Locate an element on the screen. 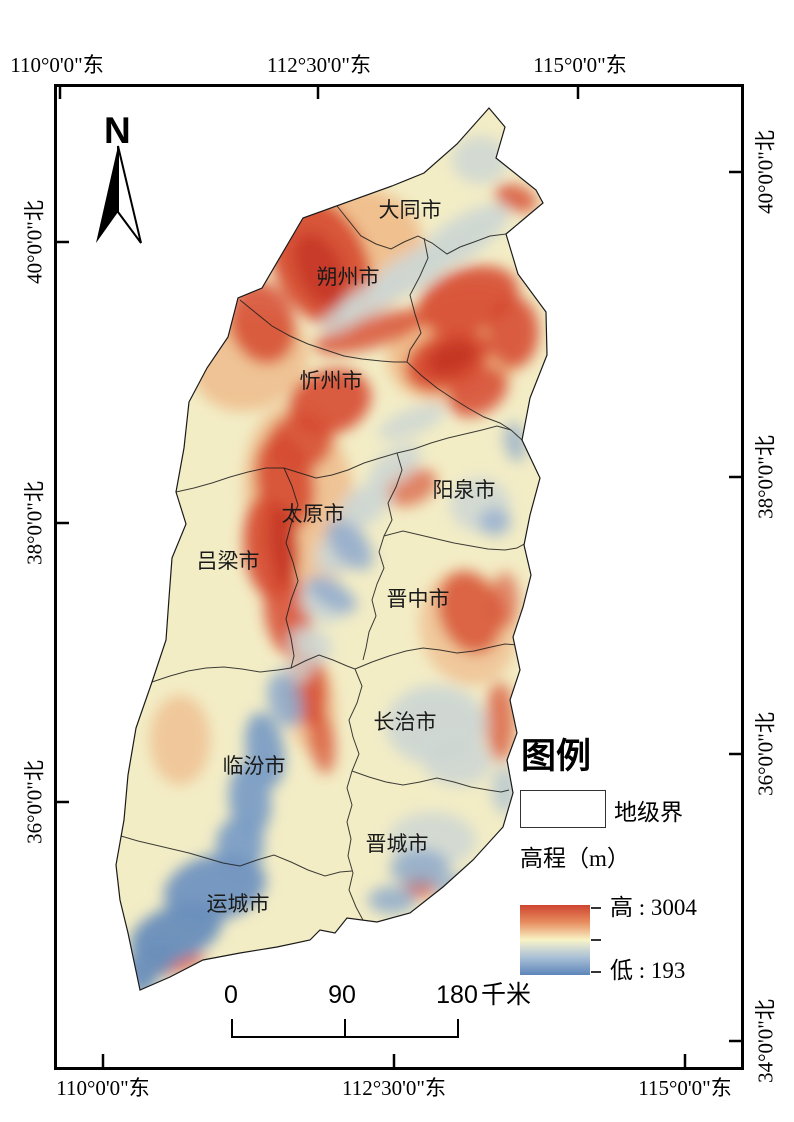  axis-bottom-112-30e: 112°30'0"东 is located at coordinates (394, 1088).